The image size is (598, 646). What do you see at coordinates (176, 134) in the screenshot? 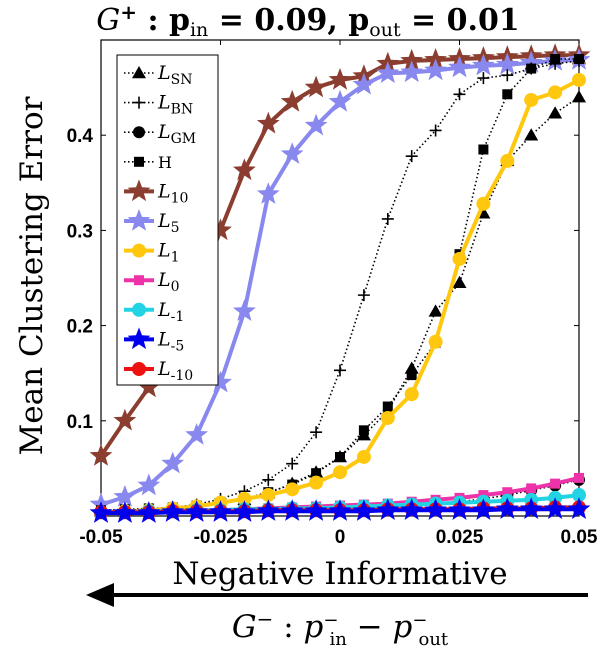
I see `legend-label: LGM` at bounding box center [176, 134].